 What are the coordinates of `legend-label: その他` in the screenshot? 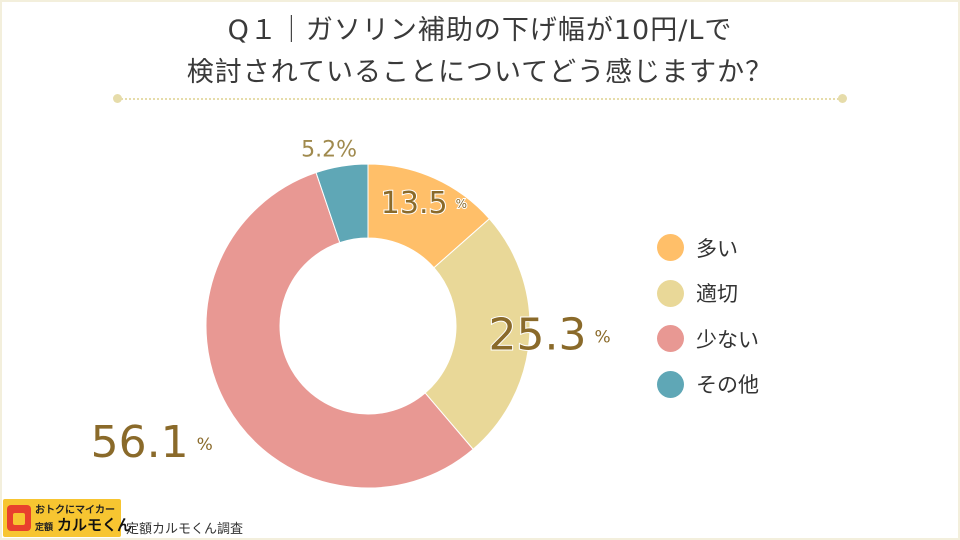 It's located at (727, 385).